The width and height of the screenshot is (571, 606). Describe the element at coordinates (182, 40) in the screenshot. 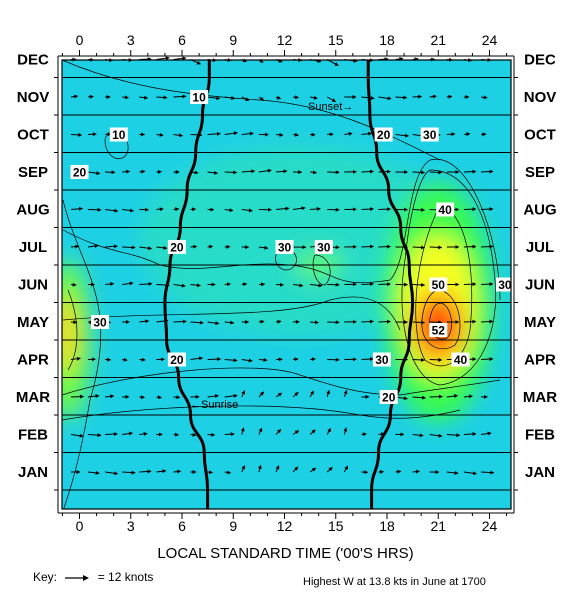

I see `x-tick-label-top: 6` at that location.